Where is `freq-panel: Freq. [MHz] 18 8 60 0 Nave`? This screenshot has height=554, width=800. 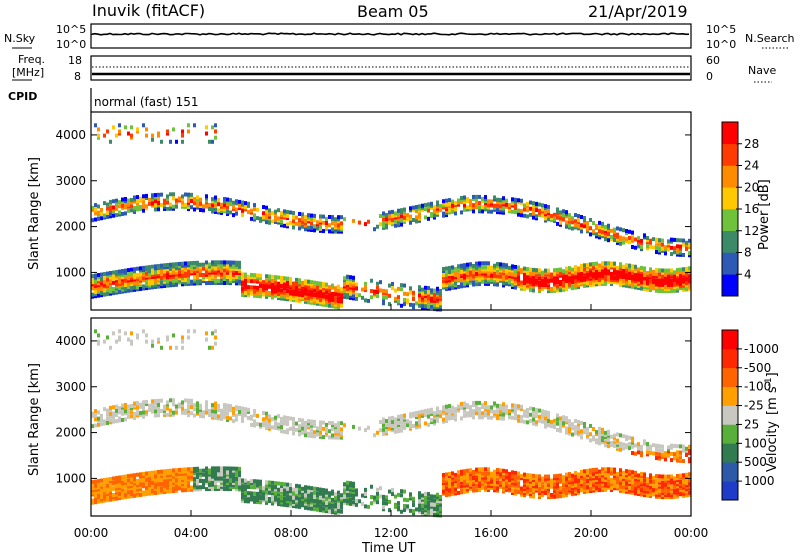
freq-panel: Freq. [MHz] 18 8 60 0 Nave is located at coordinates (394, 68).